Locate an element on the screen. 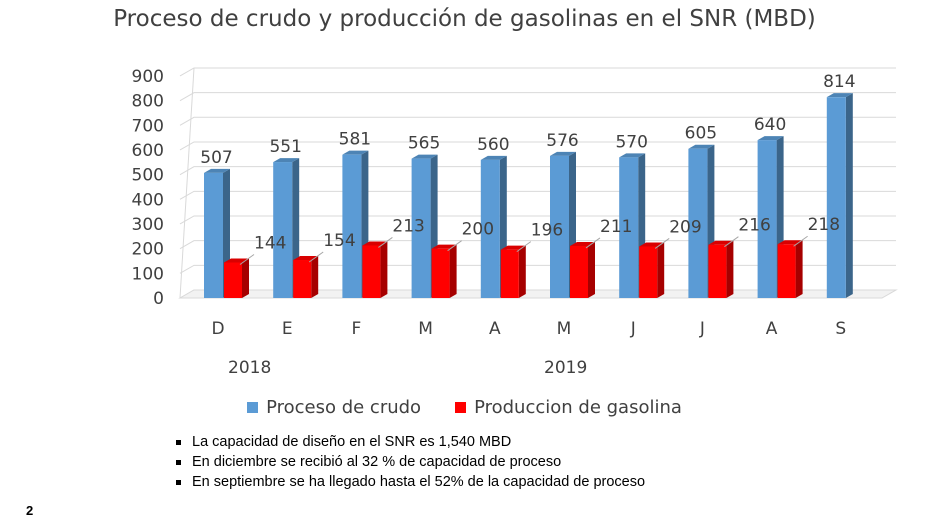  legend-item-crudo: Proceso de crudo is located at coordinates (334, 407).